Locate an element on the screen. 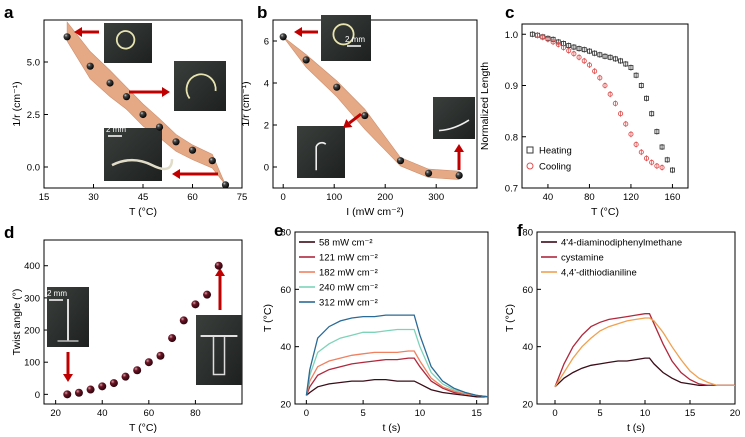  x-tick-label: 60 is located at coordinates (192, 197).